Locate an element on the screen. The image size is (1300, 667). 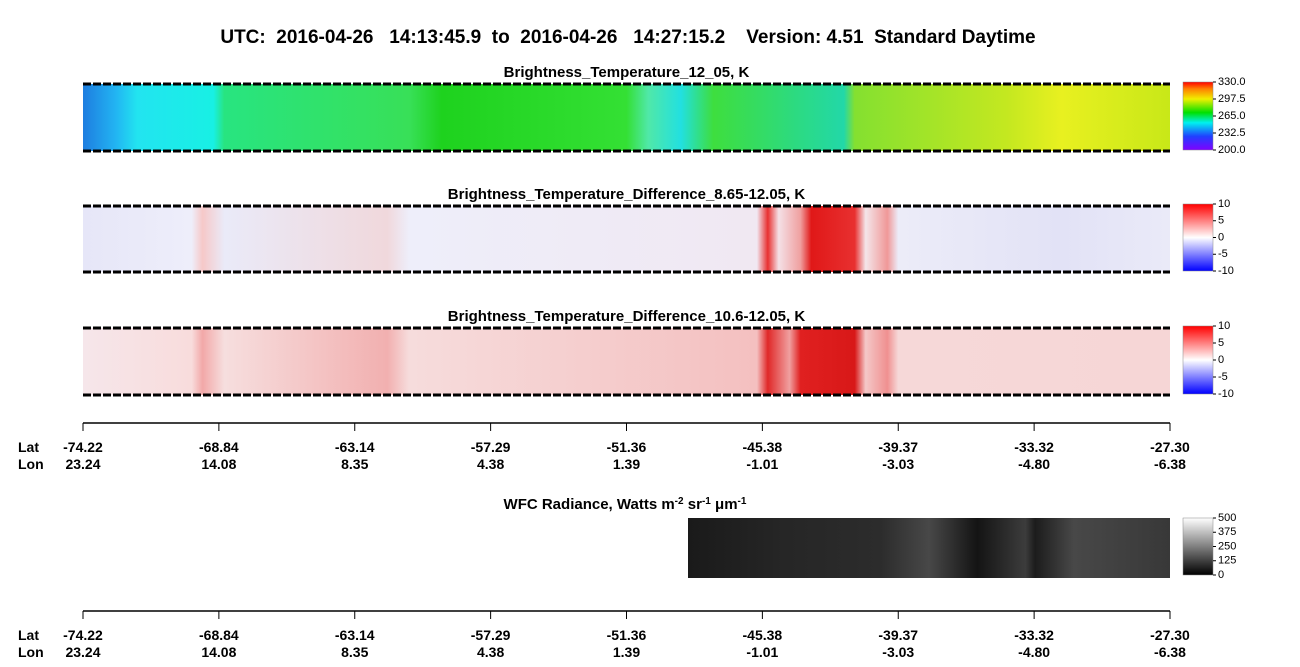
colorbar-tick-label: 297.5 is located at coordinates (1232, 99).